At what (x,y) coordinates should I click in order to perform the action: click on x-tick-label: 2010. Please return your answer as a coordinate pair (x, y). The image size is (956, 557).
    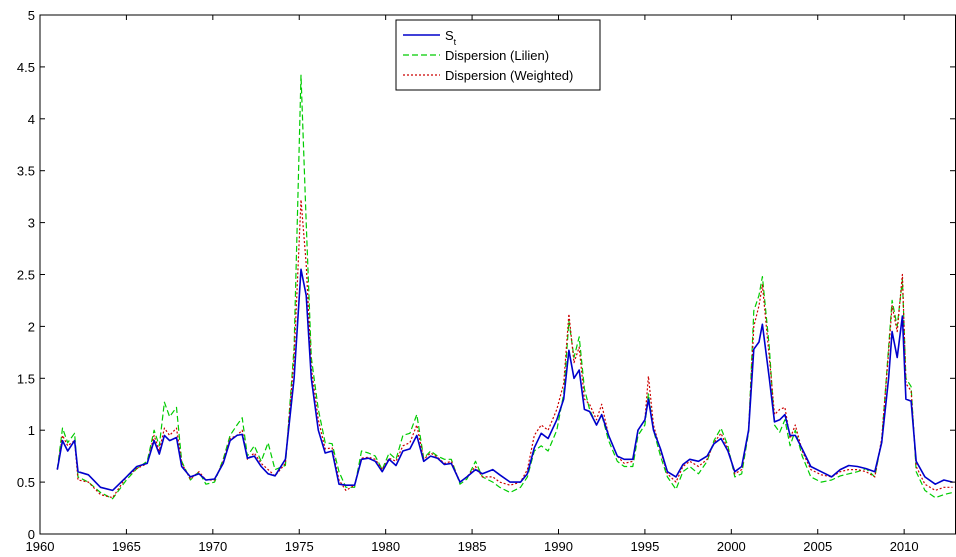
    Looking at the image, I should click on (904, 546).